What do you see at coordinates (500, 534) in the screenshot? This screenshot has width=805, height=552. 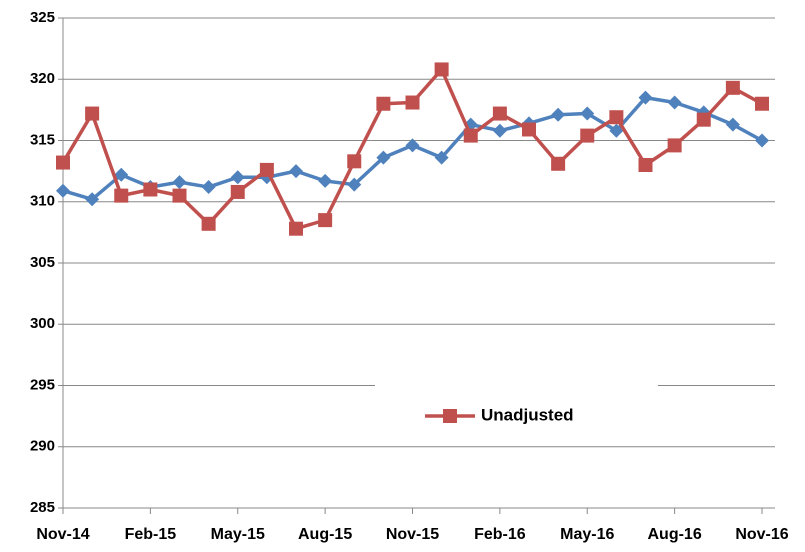 I see `x-tick-label: Feb-16` at bounding box center [500, 534].